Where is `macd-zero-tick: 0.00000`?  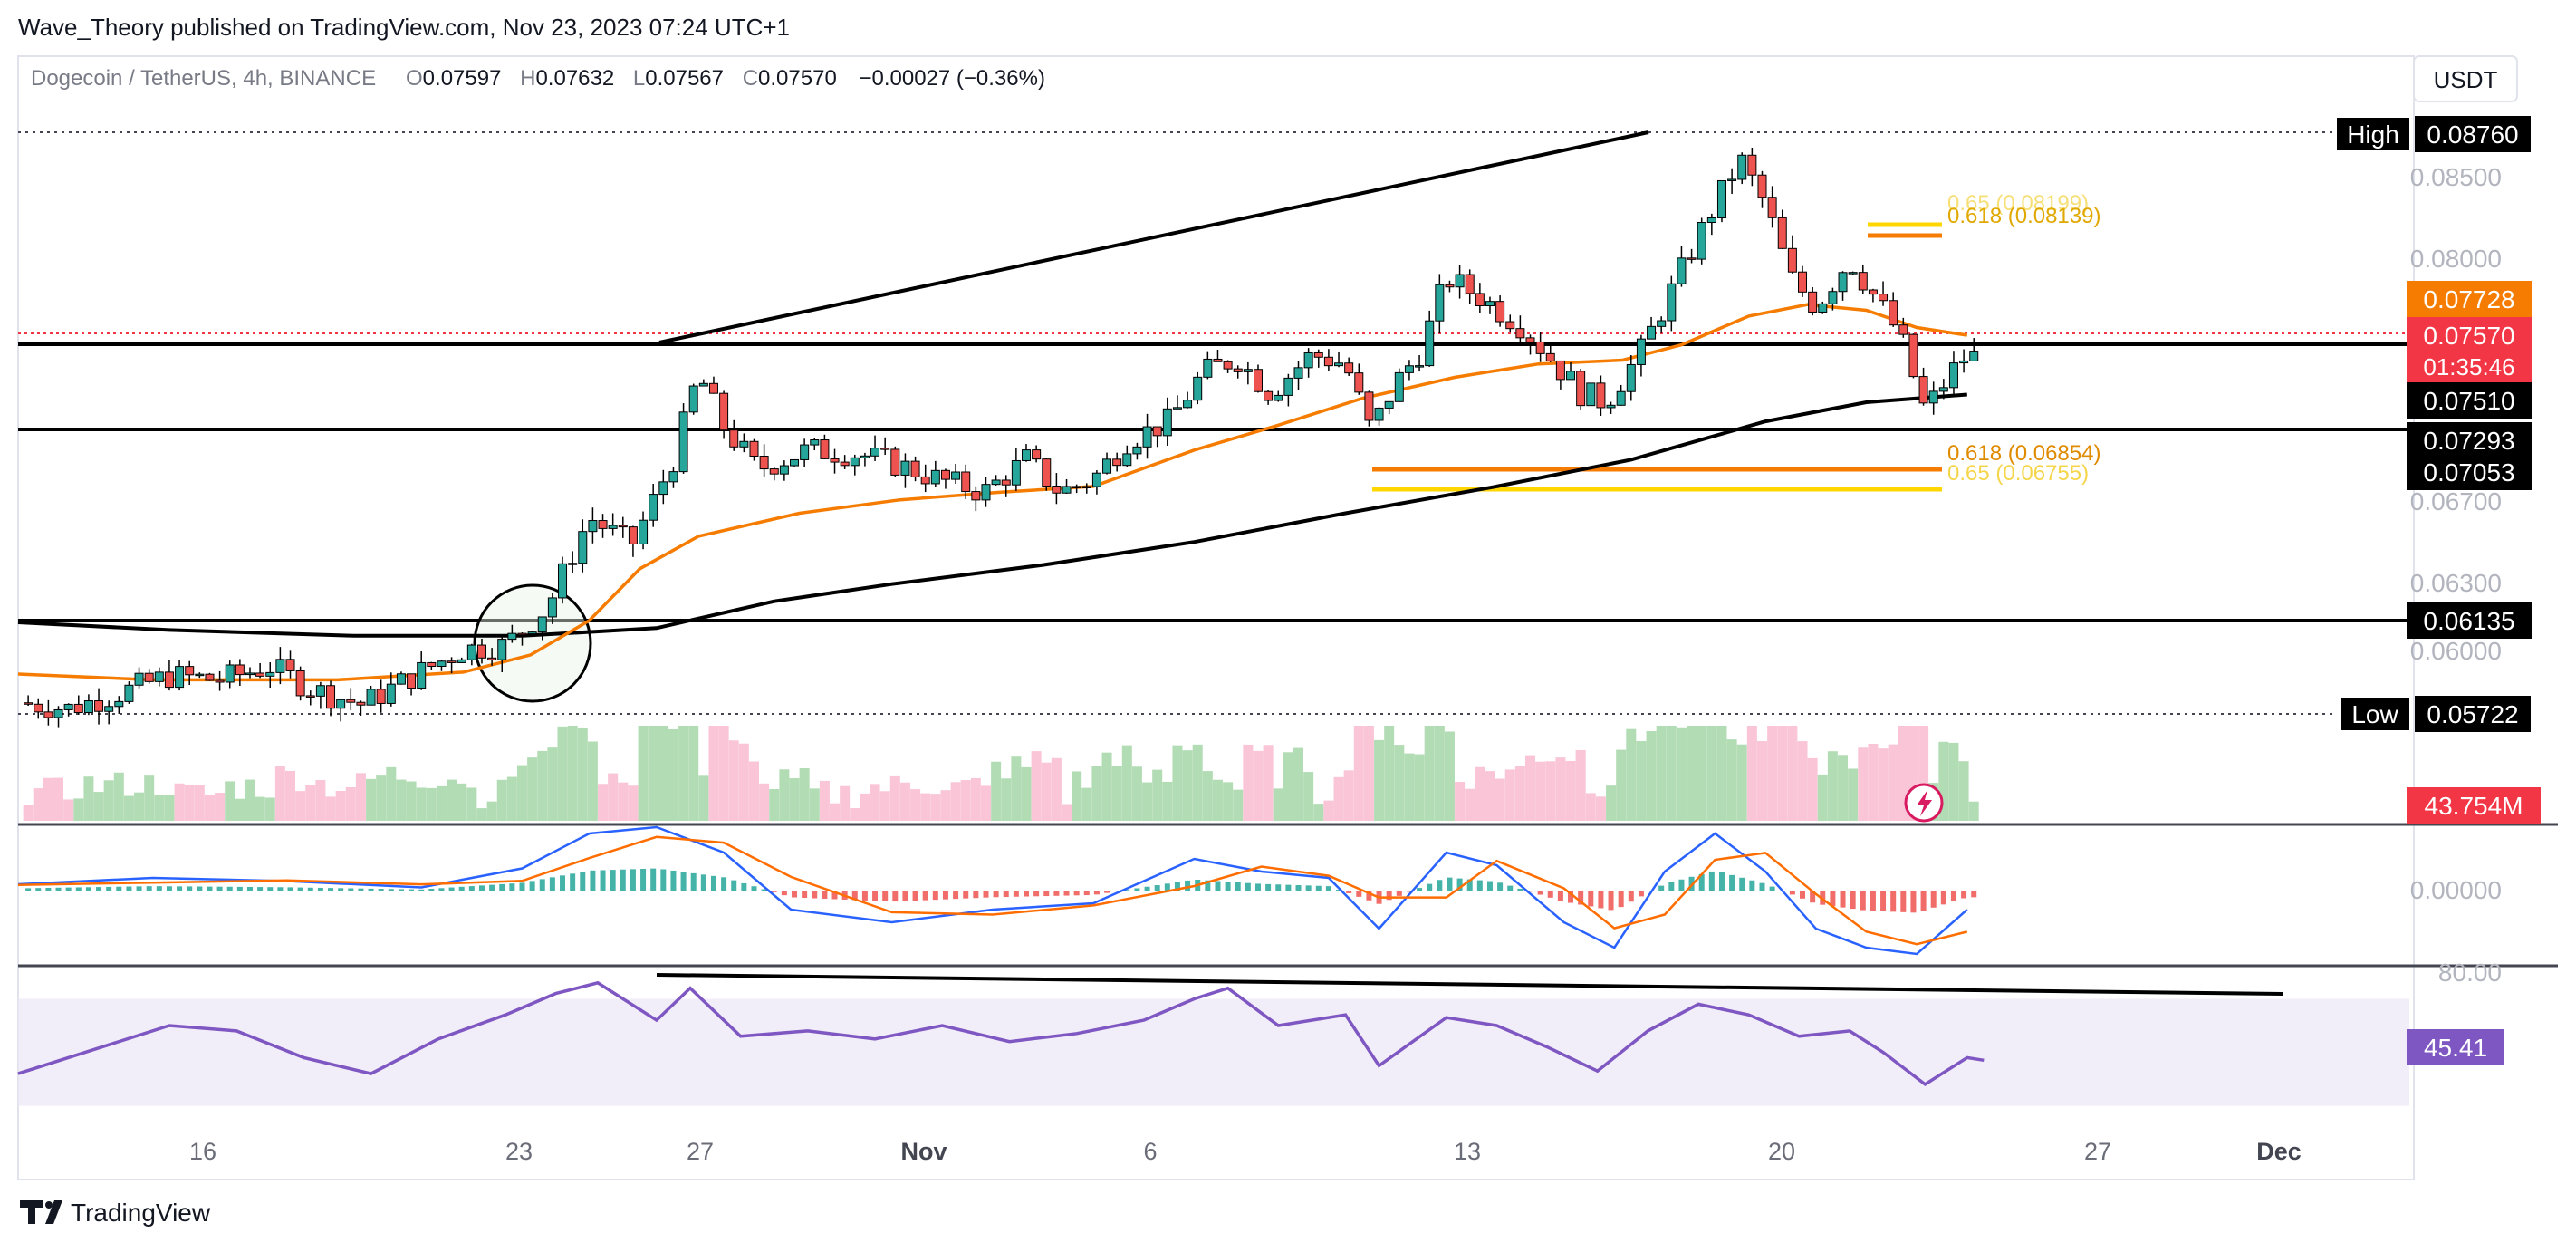
macd-zero-tick: 0.00000 is located at coordinates (2456, 890).